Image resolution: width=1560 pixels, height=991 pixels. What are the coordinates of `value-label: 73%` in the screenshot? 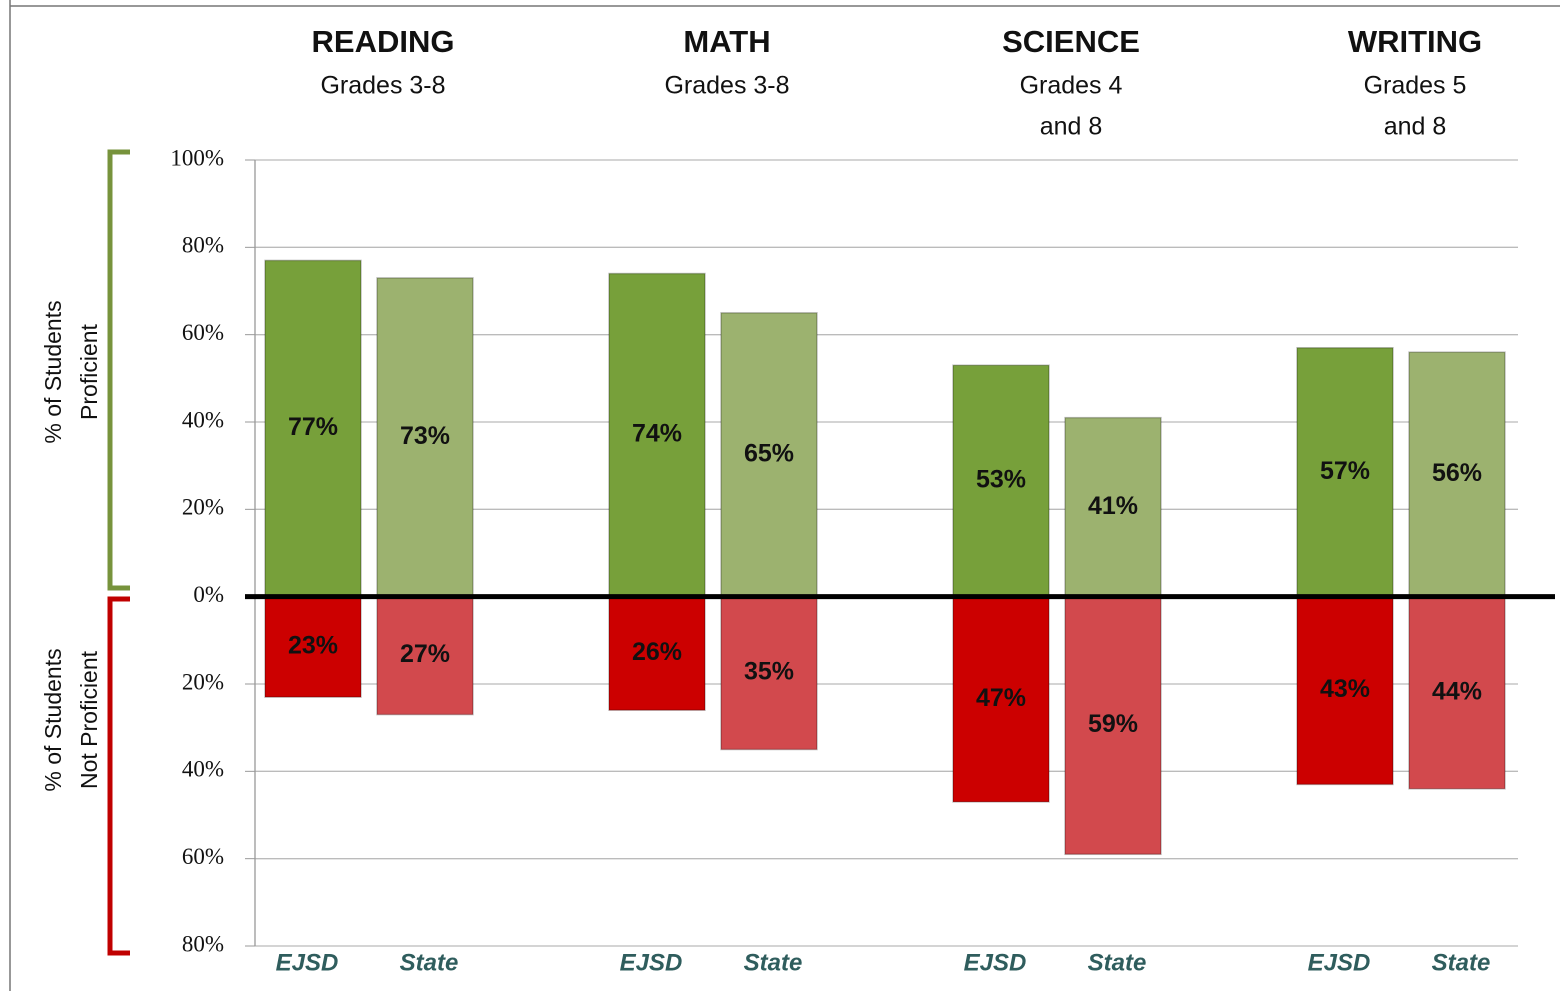 It's located at (425, 436).